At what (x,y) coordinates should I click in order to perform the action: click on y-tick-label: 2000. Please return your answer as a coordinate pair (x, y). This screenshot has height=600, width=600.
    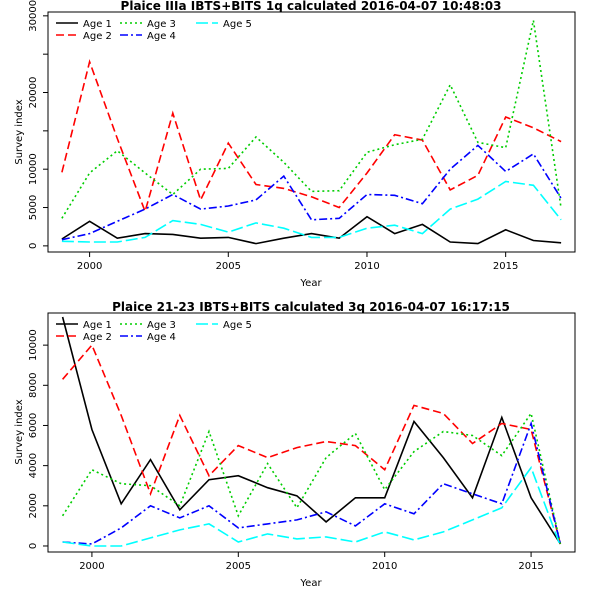
    Looking at the image, I should click on (33, 505).